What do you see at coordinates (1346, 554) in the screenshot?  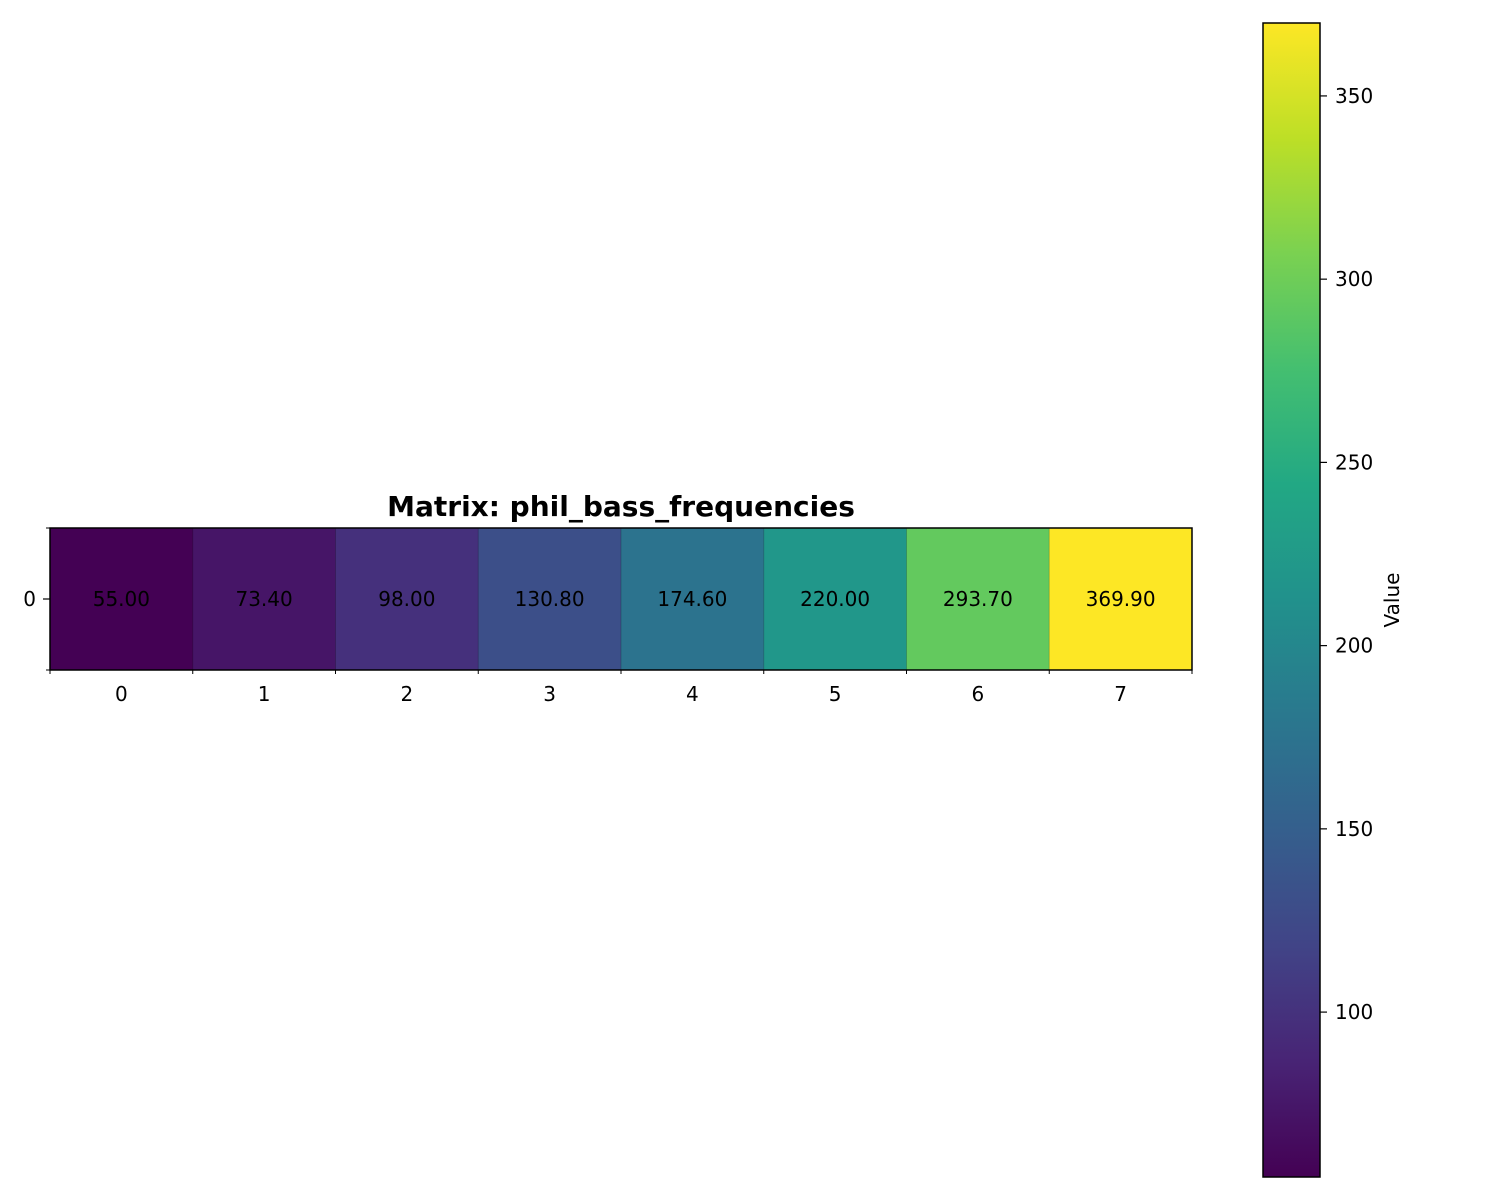 I see `colorbar-ticks: 100 150 200 250 300 350` at bounding box center [1346, 554].